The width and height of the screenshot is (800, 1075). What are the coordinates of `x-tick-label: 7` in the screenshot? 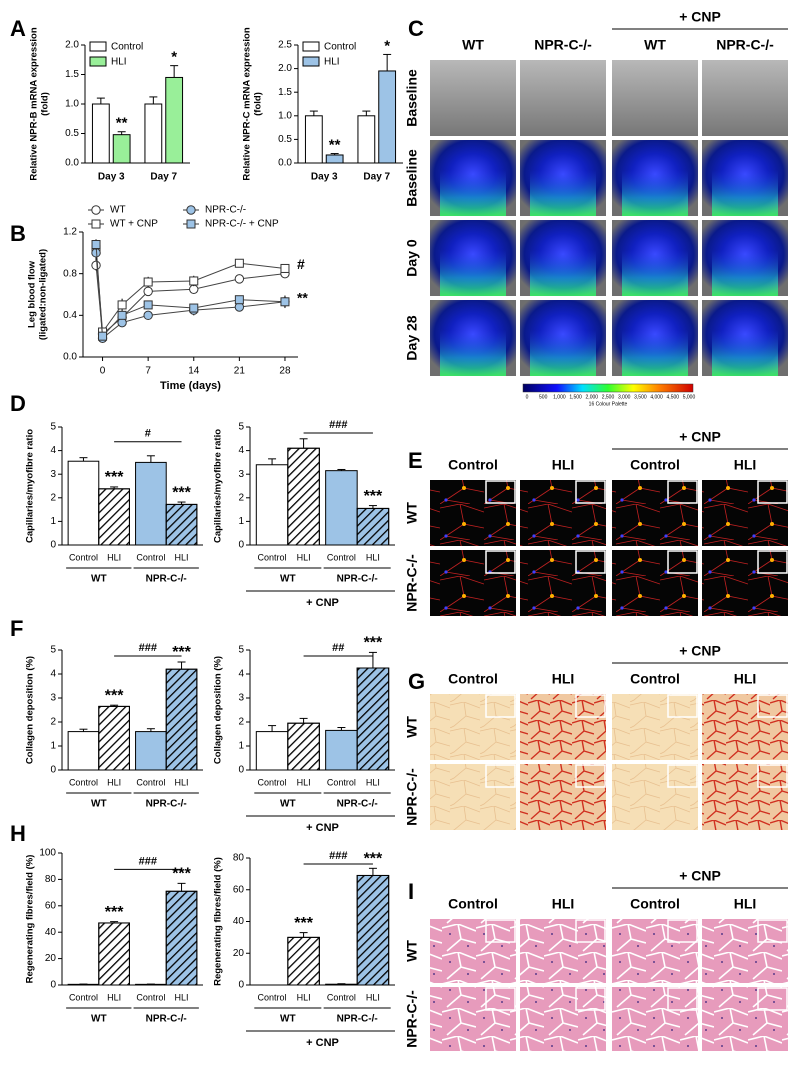 It's located at (148, 371).